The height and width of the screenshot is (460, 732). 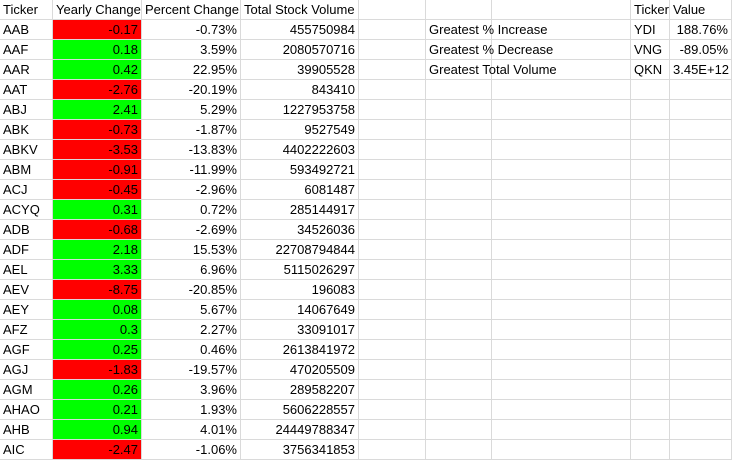 I want to click on ticker-cell: AGF, so click(x=26, y=349).